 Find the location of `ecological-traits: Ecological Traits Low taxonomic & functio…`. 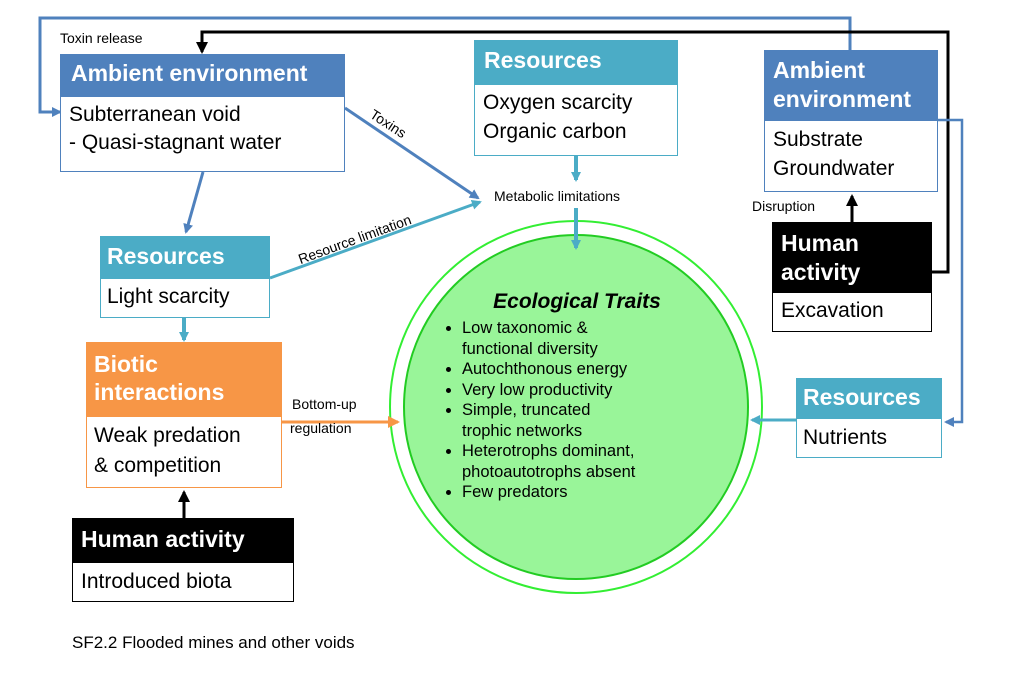

ecological-traits: Ecological Traits Low taxonomic & functio… is located at coordinates (577, 396).